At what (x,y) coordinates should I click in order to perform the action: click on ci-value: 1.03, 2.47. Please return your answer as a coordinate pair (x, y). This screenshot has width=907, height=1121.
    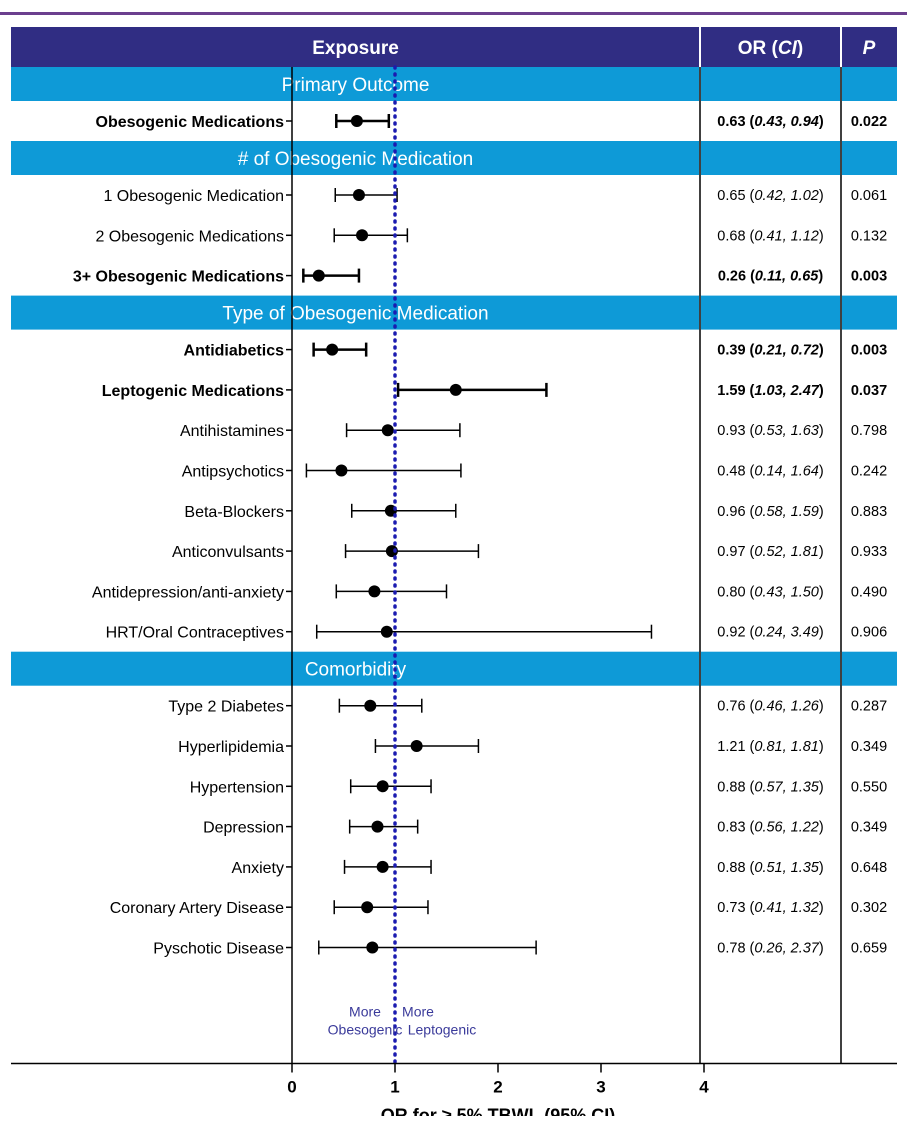
    Looking at the image, I should click on (786, 391).